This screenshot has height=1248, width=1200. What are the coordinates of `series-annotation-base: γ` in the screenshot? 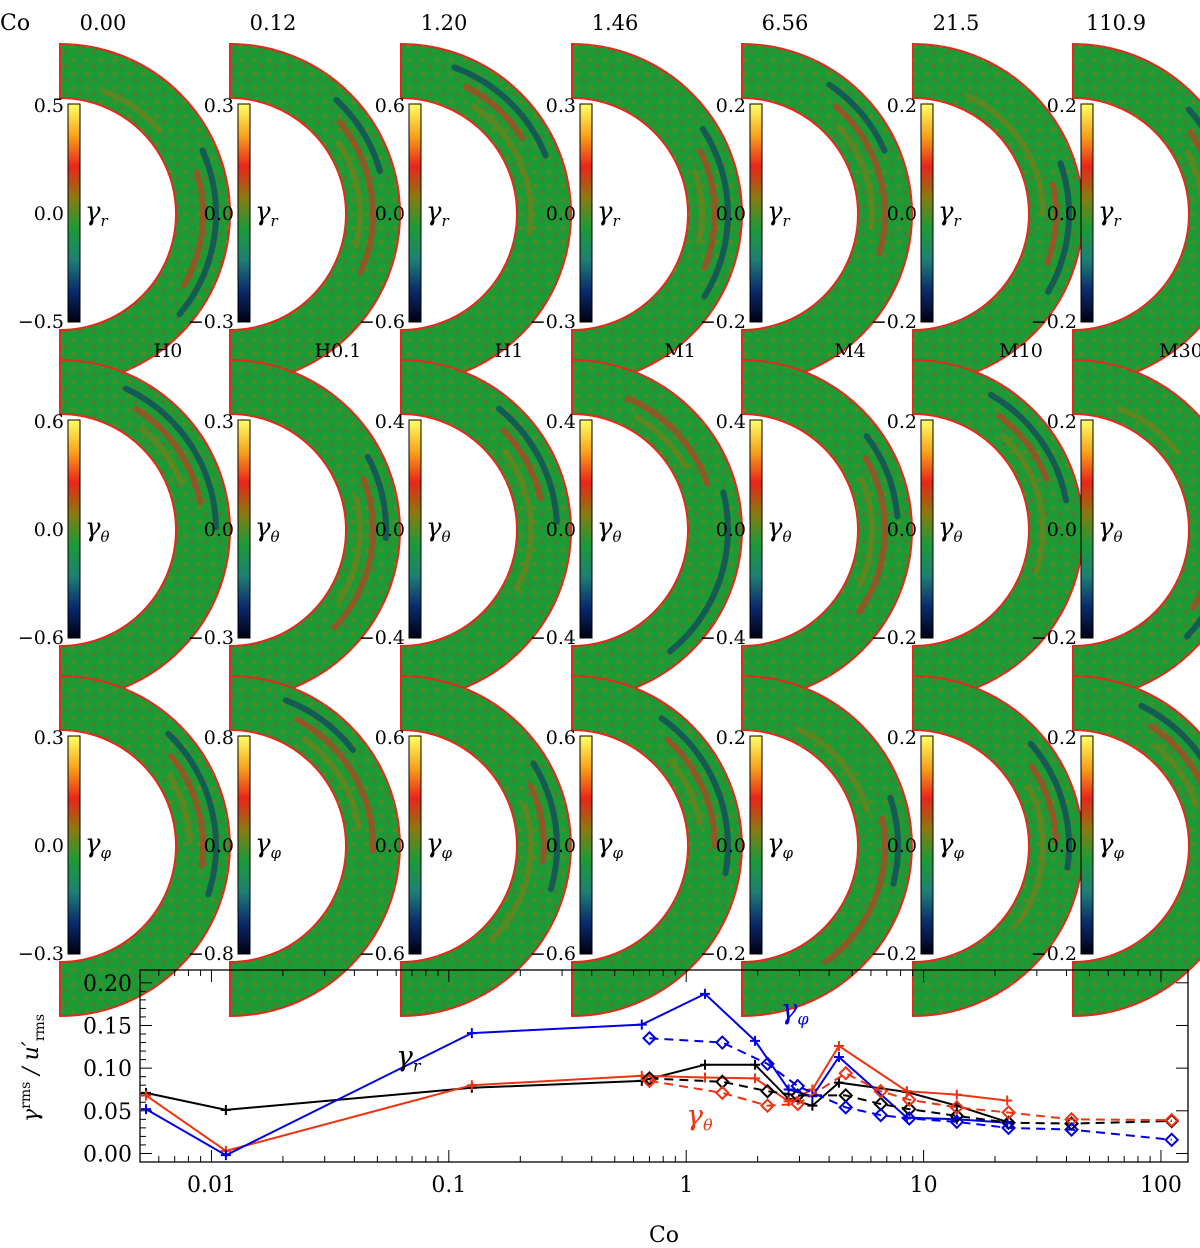 It's located at (789, 1009).